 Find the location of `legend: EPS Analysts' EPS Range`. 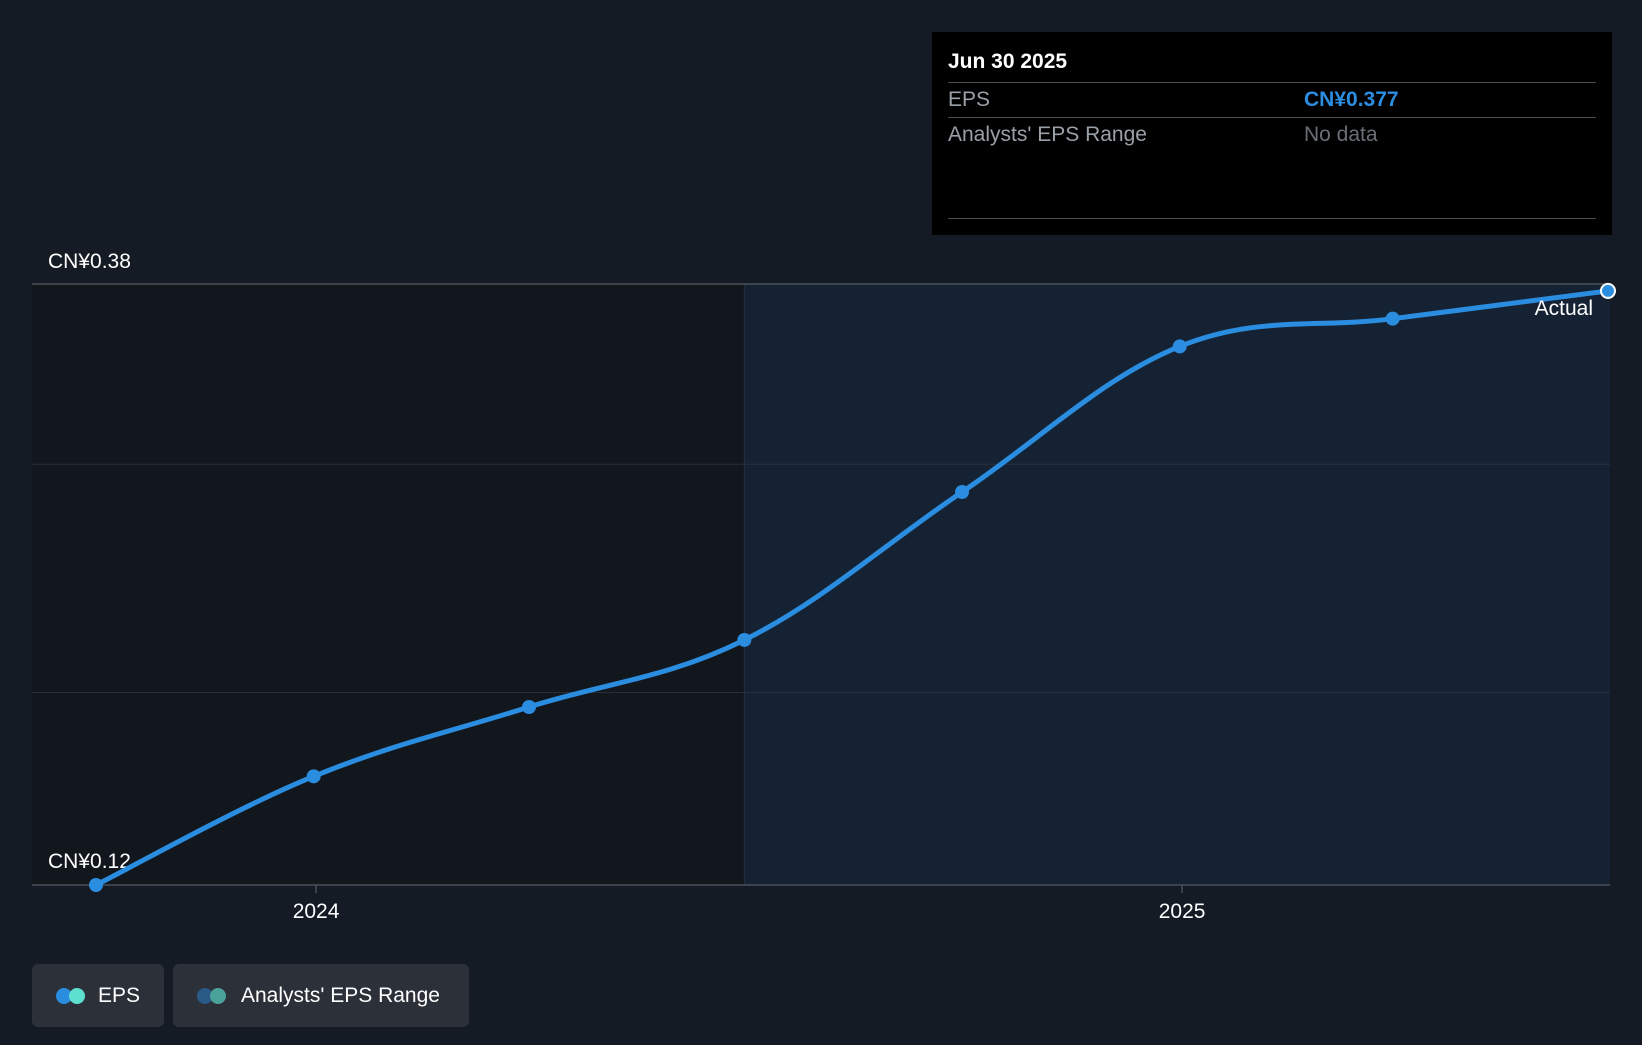

legend: EPS Analysts' EPS Range is located at coordinates (250, 995).